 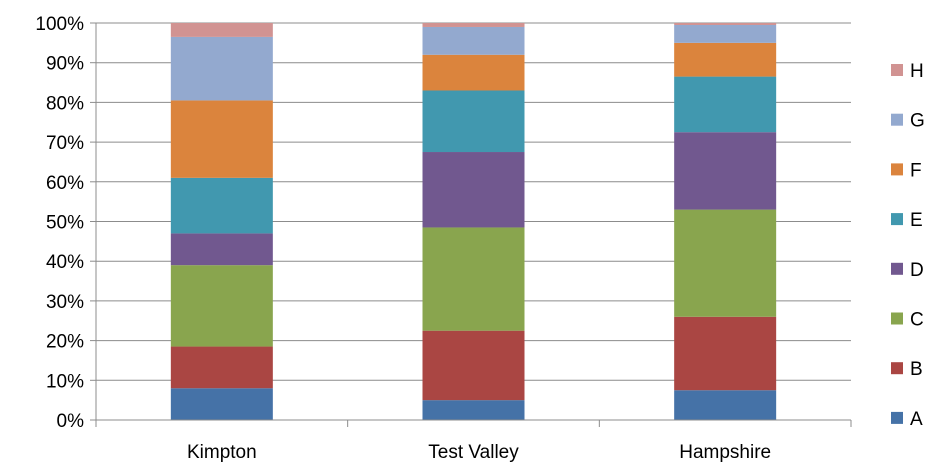 I want to click on bar-segment-B-test-valley, so click(x=473, y=365).